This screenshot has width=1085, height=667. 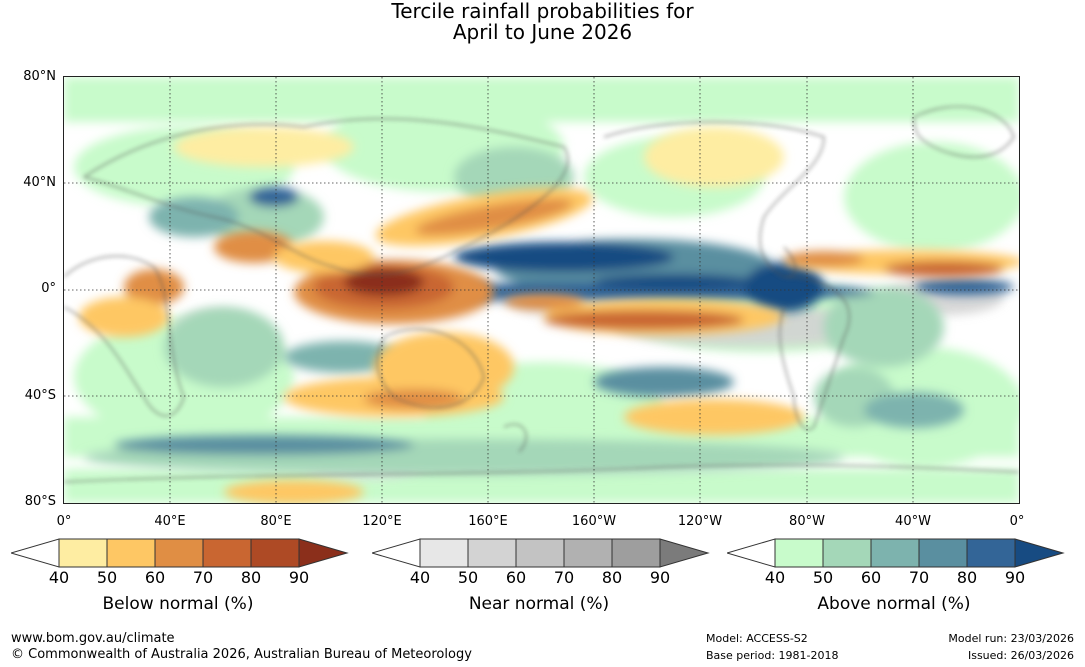 I want to click on footer-model-run: Model run: 23/03/2026, so click(x=1011, y=638).